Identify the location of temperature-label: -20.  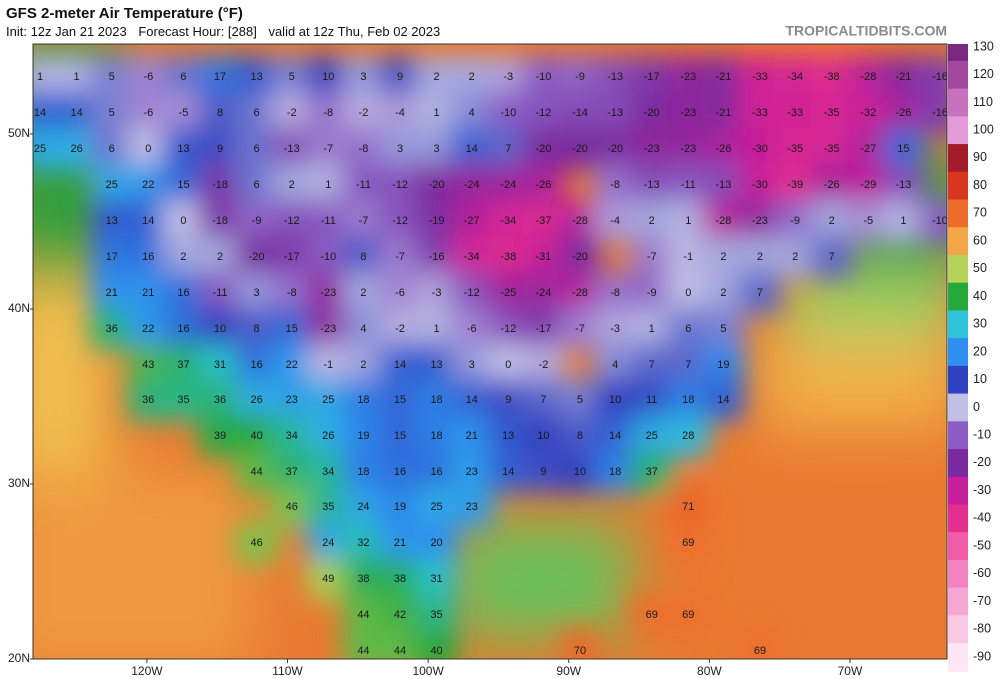
(437, 185).